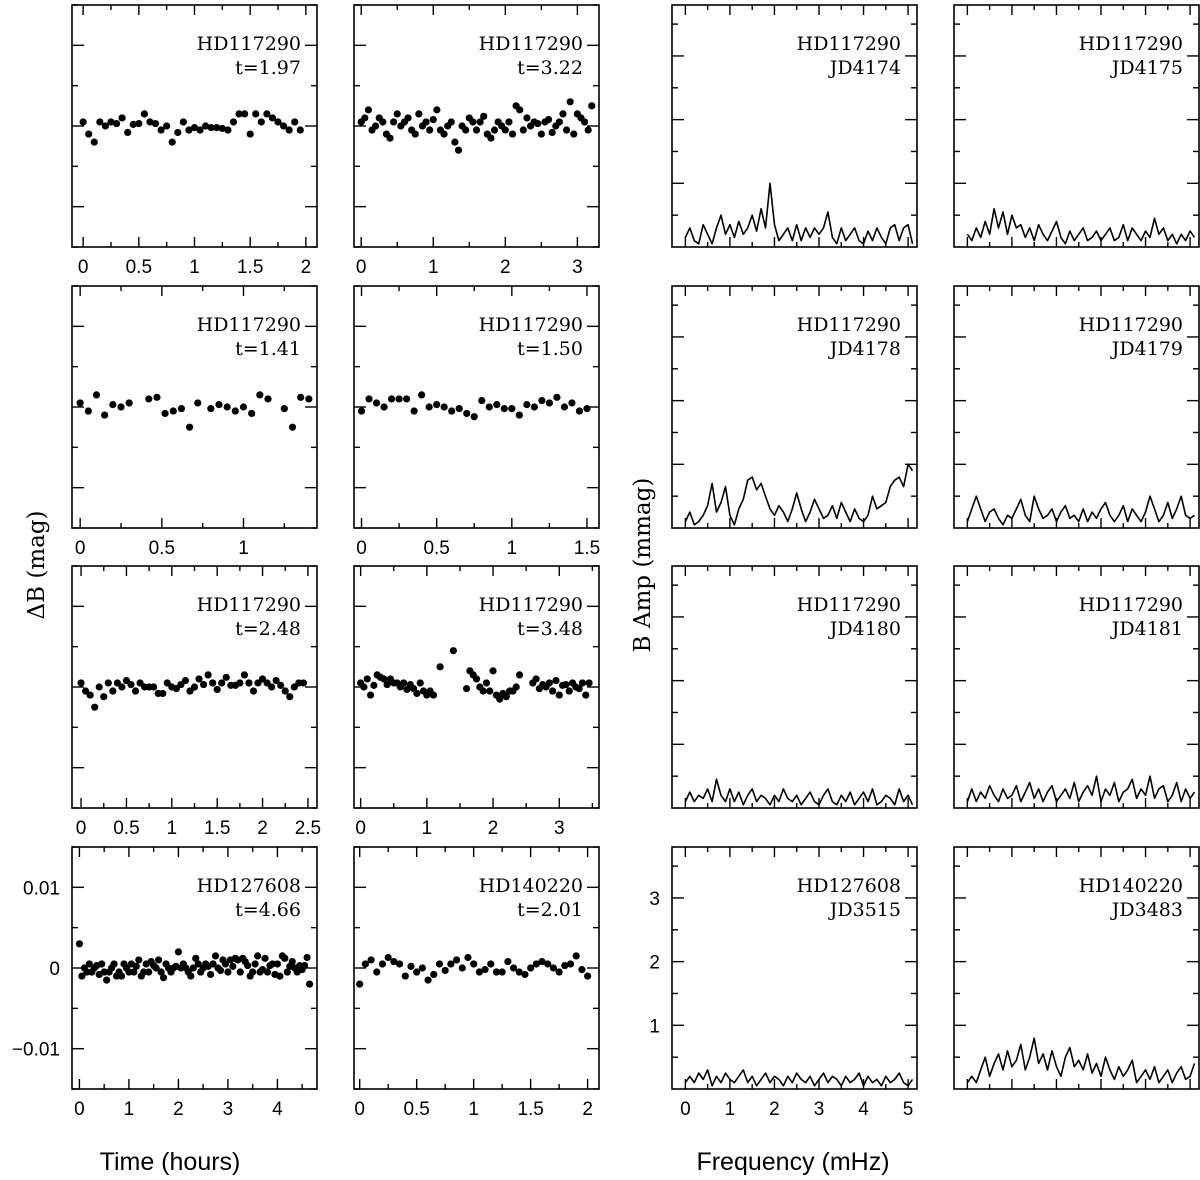 Image resolution: width=1200 pixels, height=1180 pixels. I want to click on lc-5-star-name: HD117290, so click(249, 605).